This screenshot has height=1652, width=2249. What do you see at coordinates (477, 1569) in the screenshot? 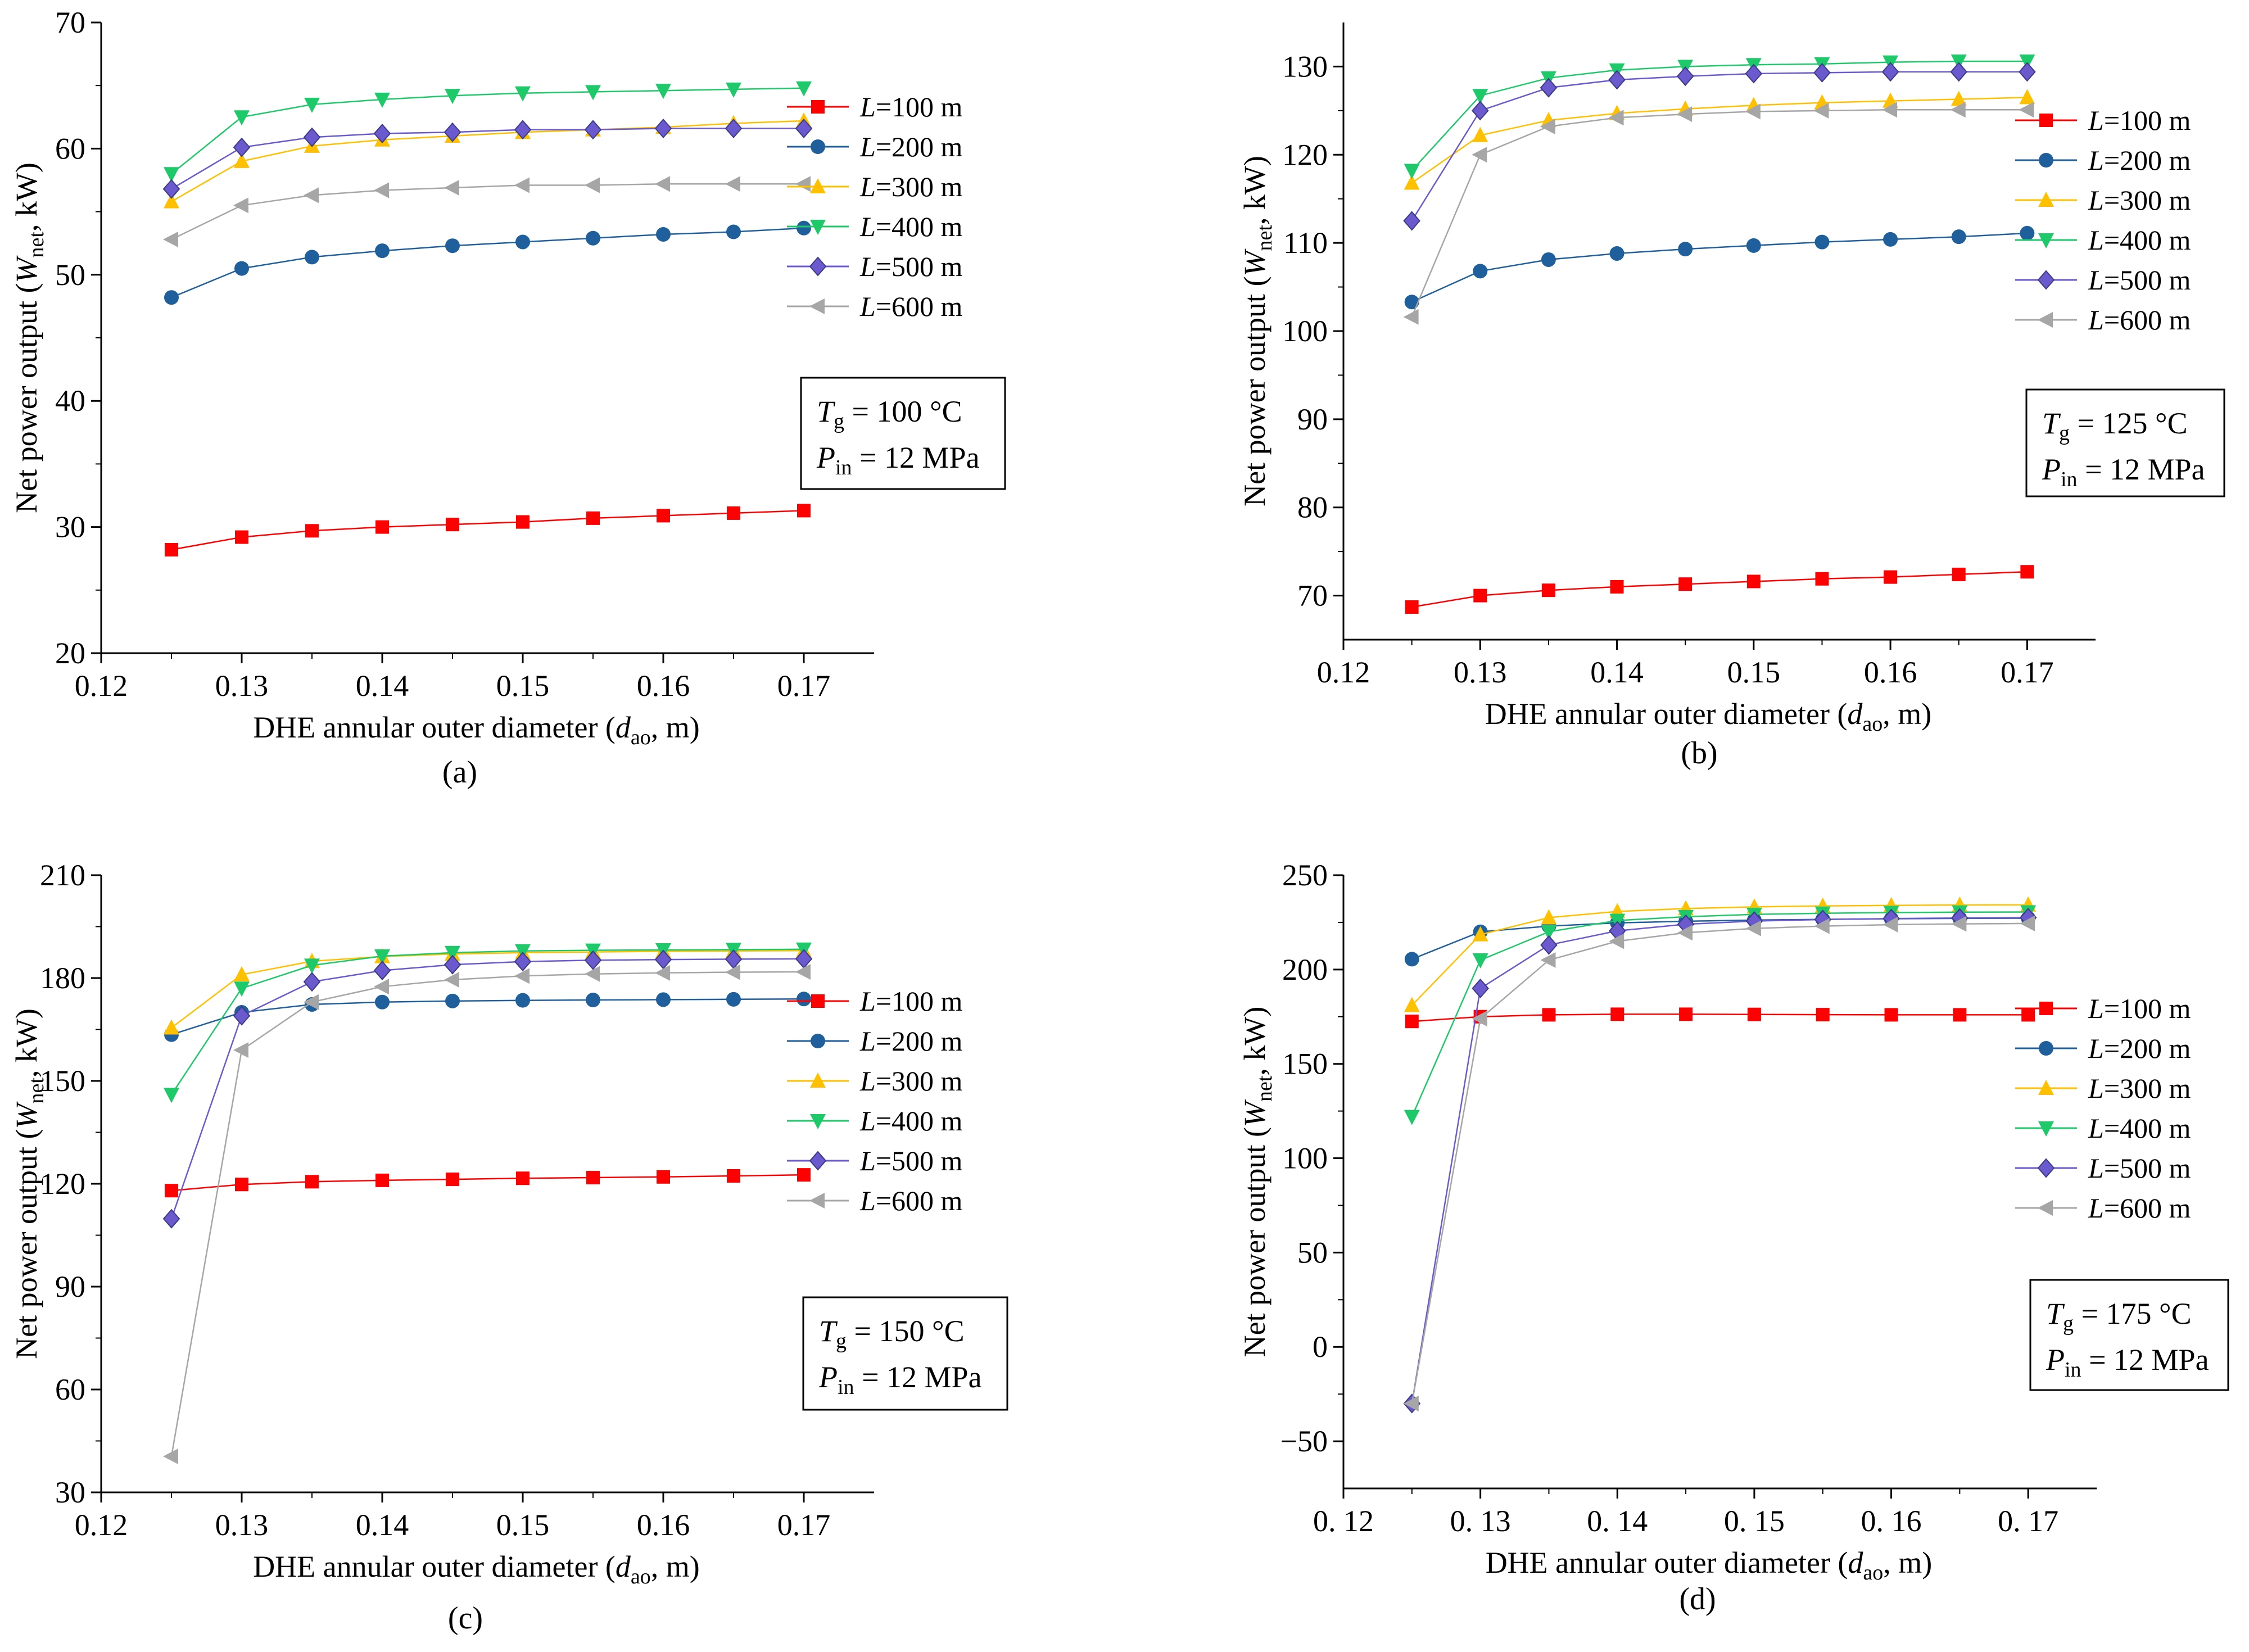
I see `x-axis-title: DHE annular outer diameter (dao, m)` at bounding box center [477, 1569].